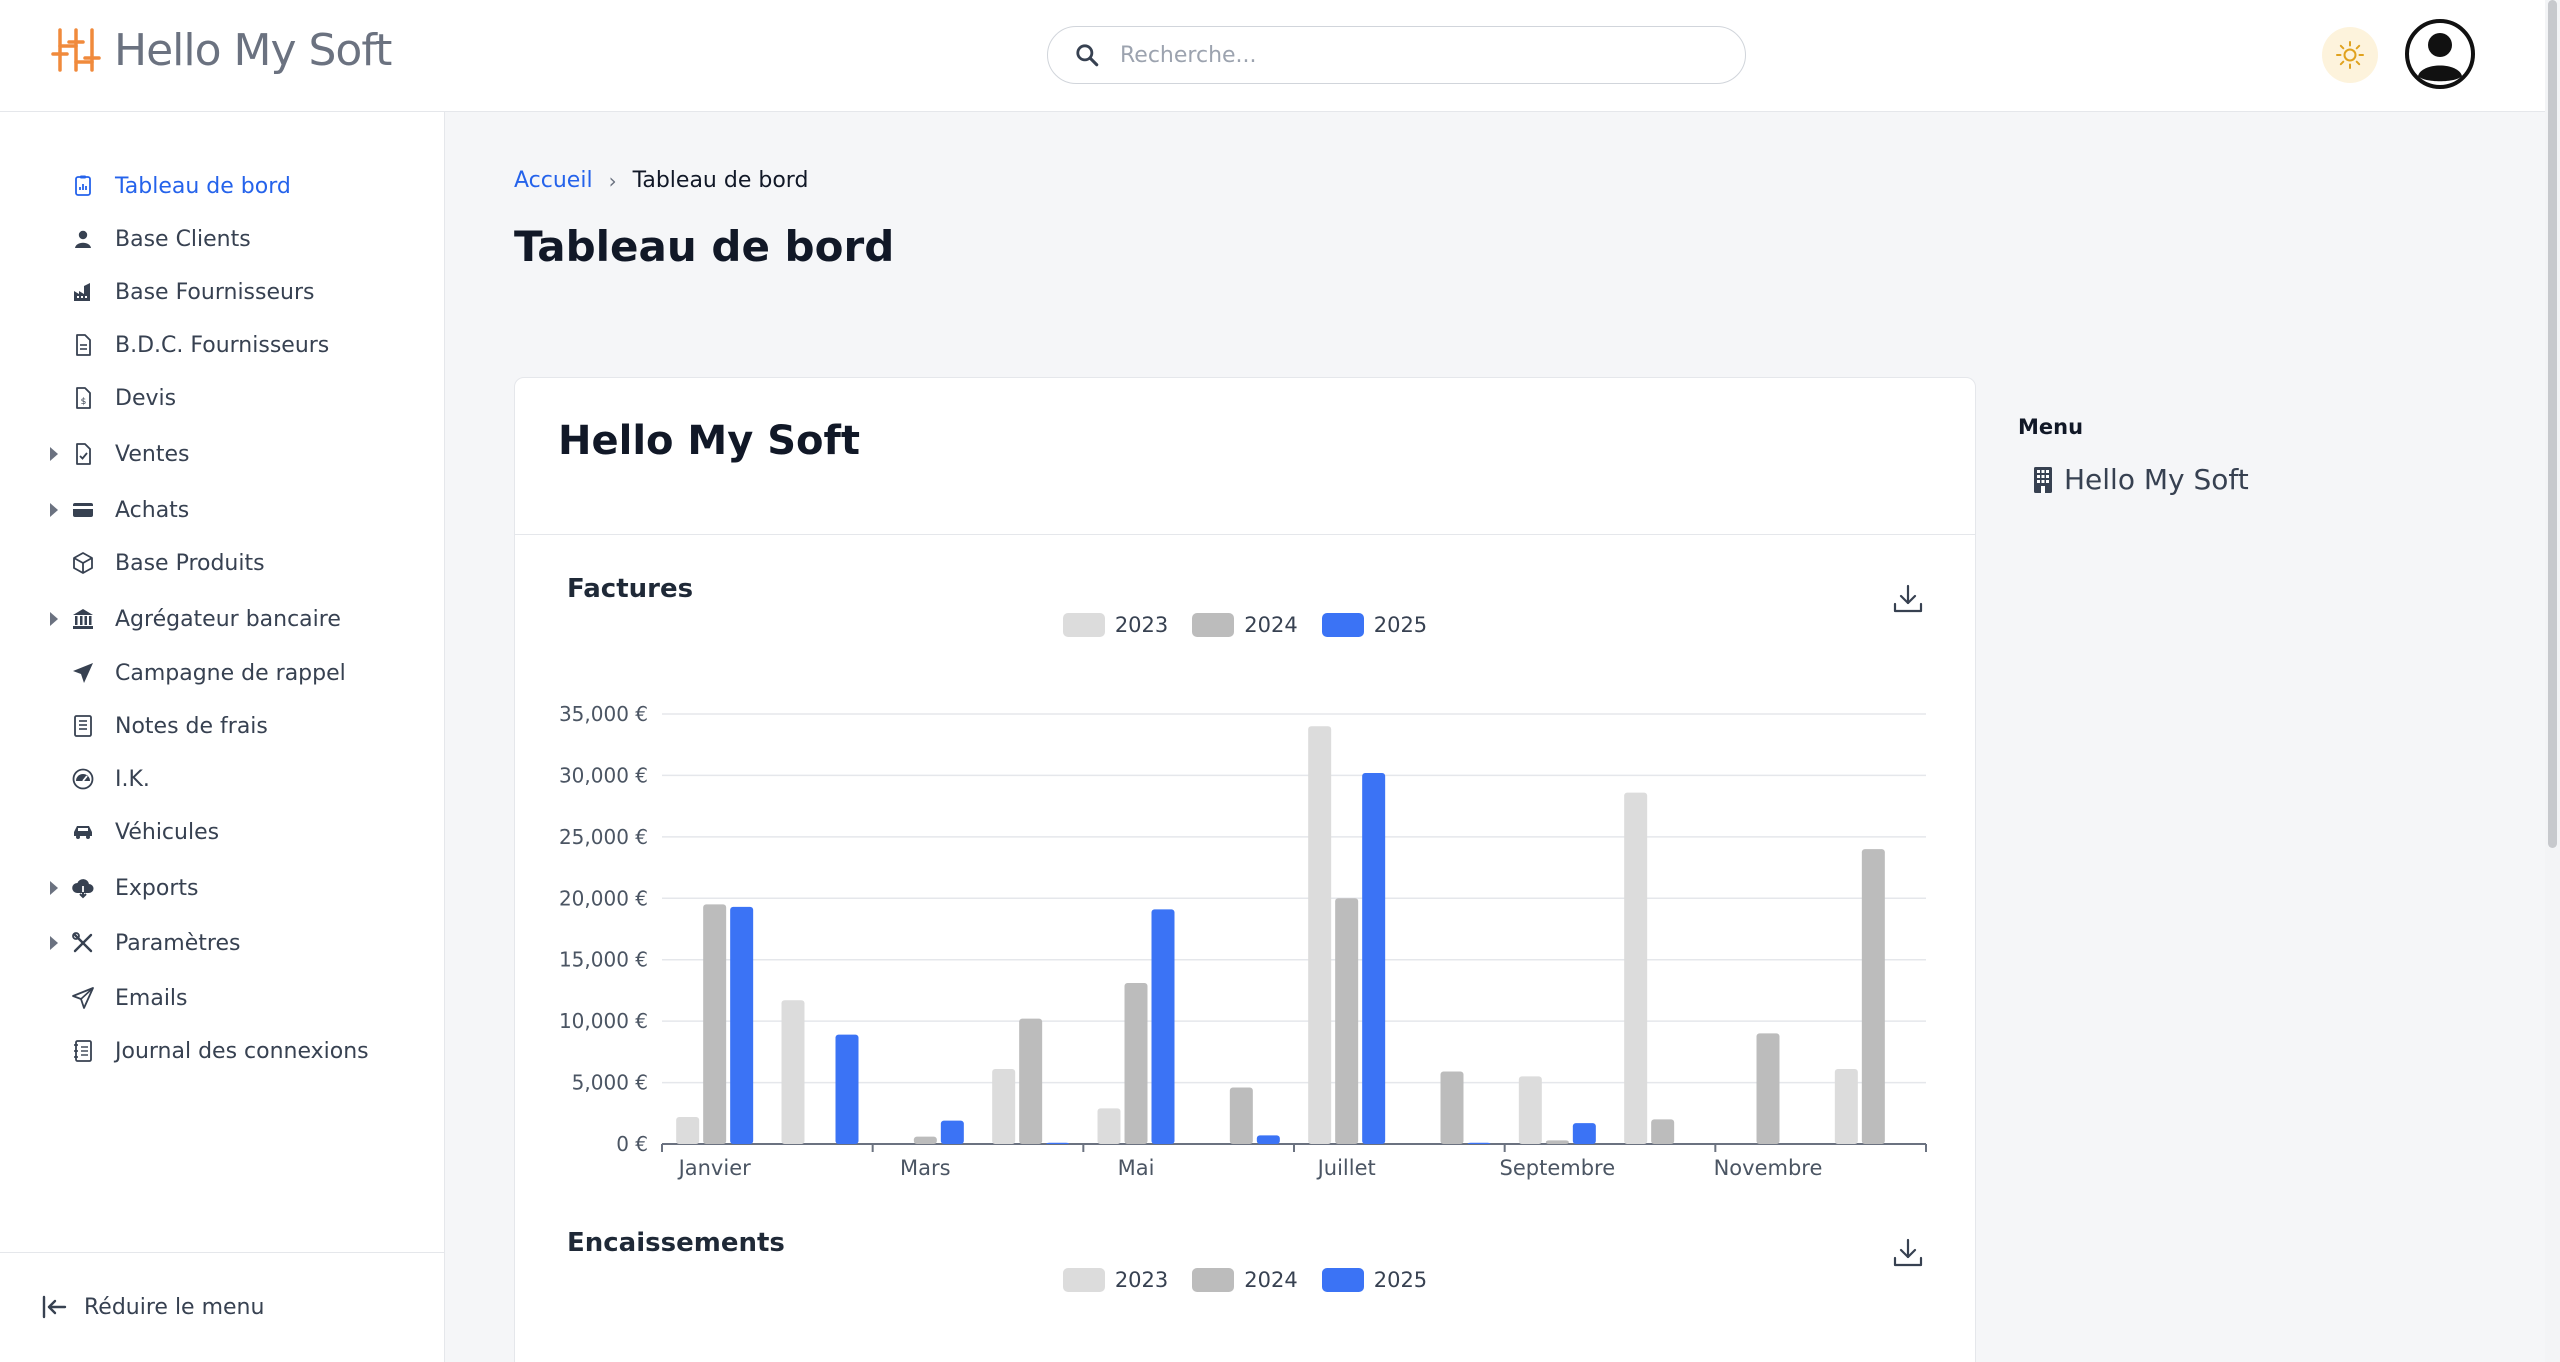 Image resolution: width=2560 pixels, height=1362 pixels. What do you see at coordinates (1584, 1133) in the screenshot?
I see `bar-2025-Septembre` at bounding box center [1584, 1133].